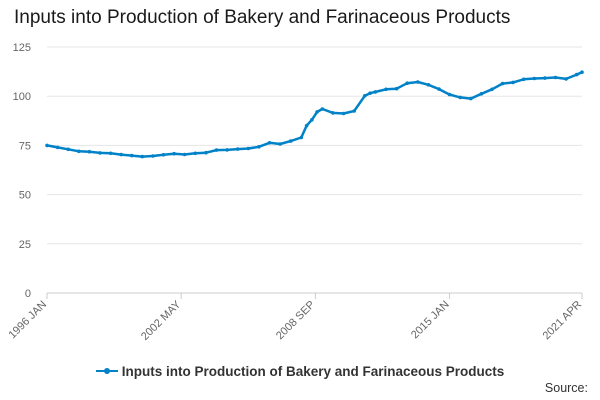  Describe the element at coordinates (430, 320) in the screenshot. I see `x-tick-label: 2015 JAN` at that location.